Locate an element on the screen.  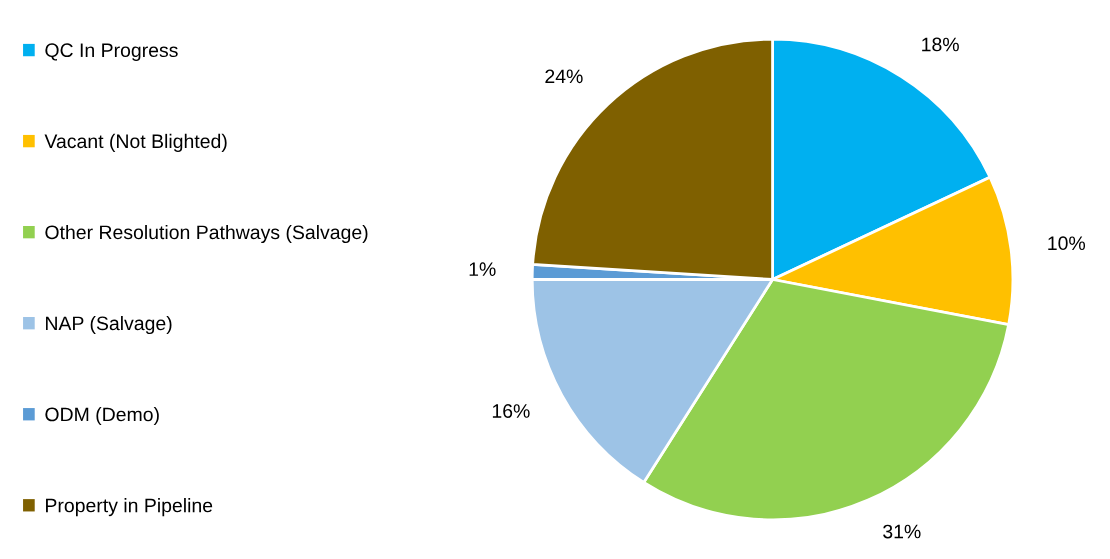
data-label: 16% is located at coordinates (511, 411).